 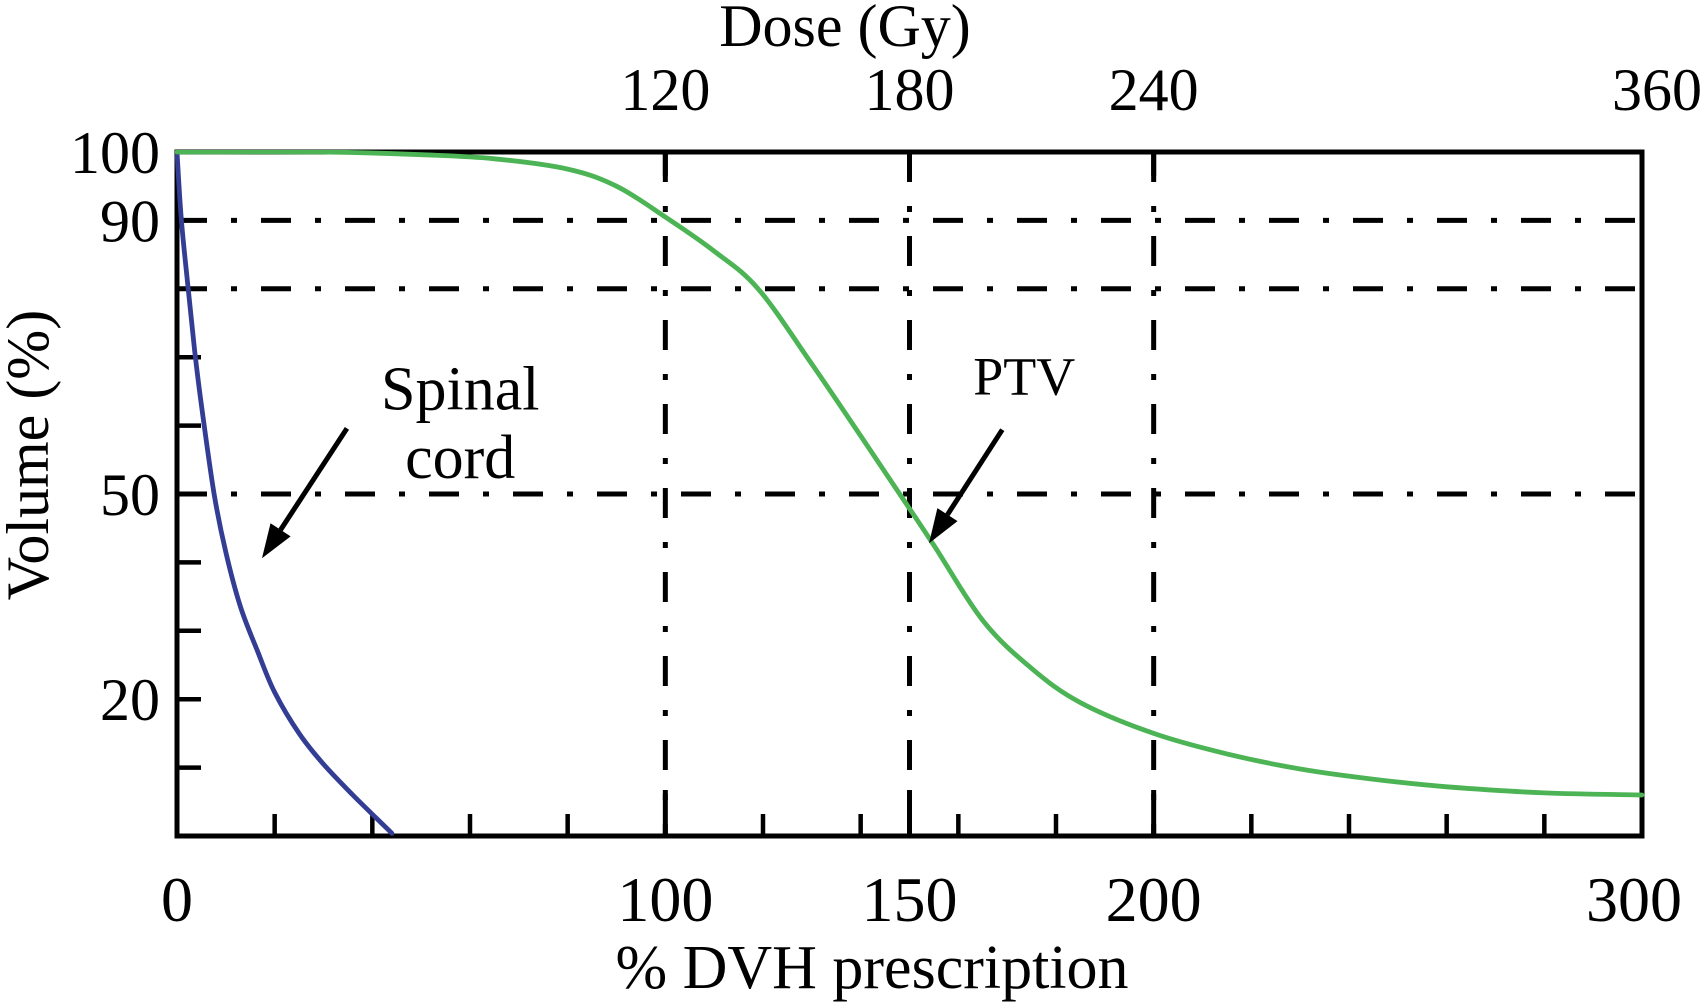 I want to click on y-tick-label-50: 50, so click(x=130, y=495).